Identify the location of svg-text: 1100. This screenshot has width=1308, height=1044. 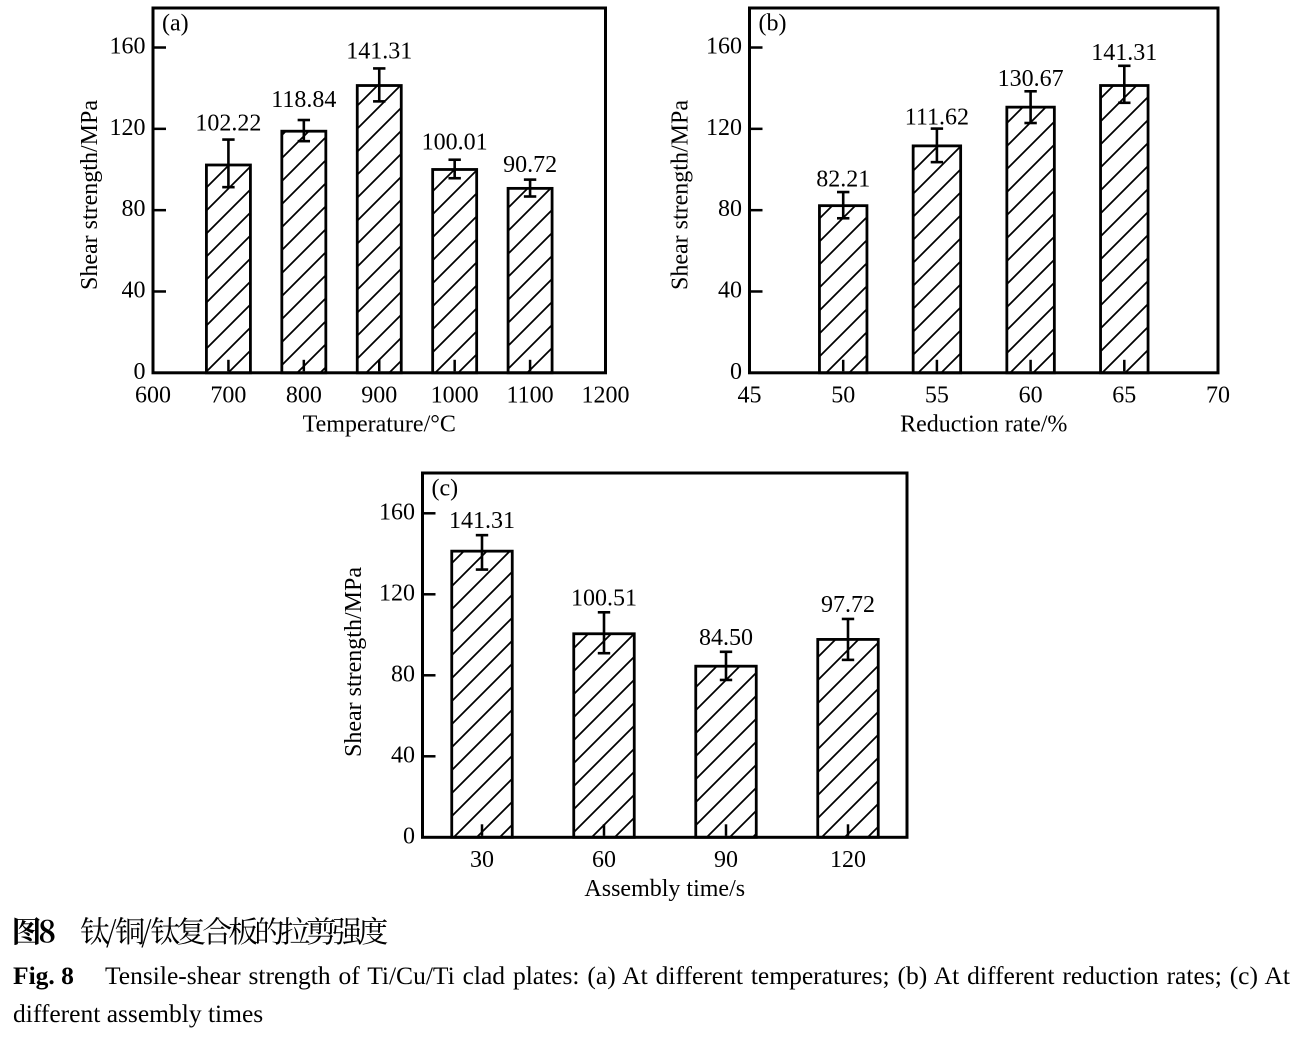
(530, 395).